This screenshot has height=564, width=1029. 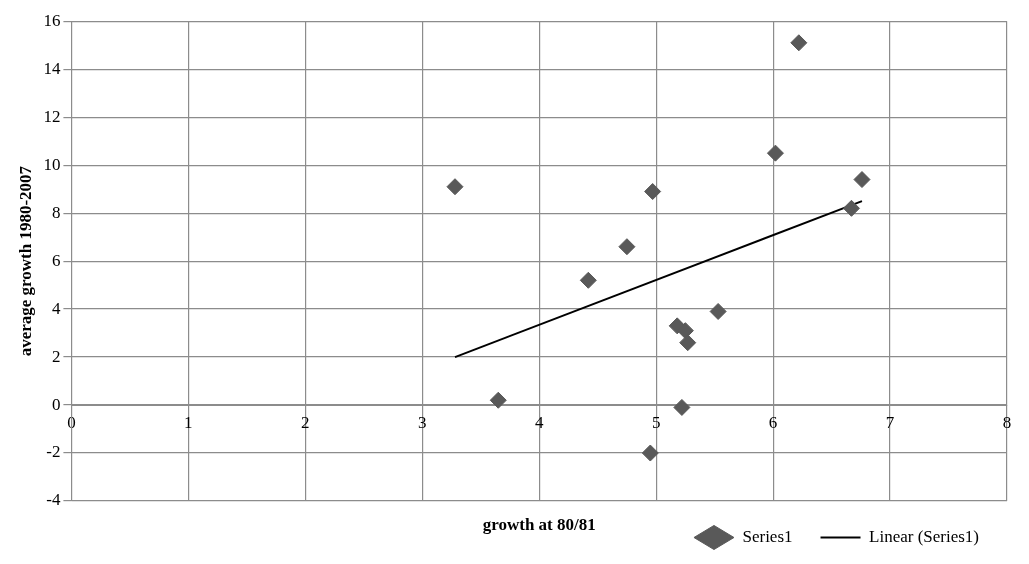 What do you see at coordinates (52, 20) in the screenshot?
I see `y-tick-label: 16` at bounding box center [52, 20].